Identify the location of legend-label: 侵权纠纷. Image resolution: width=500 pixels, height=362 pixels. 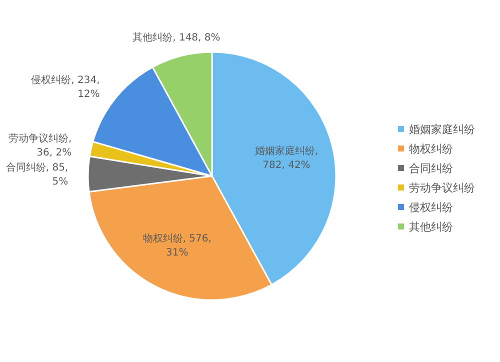
(431, 207).